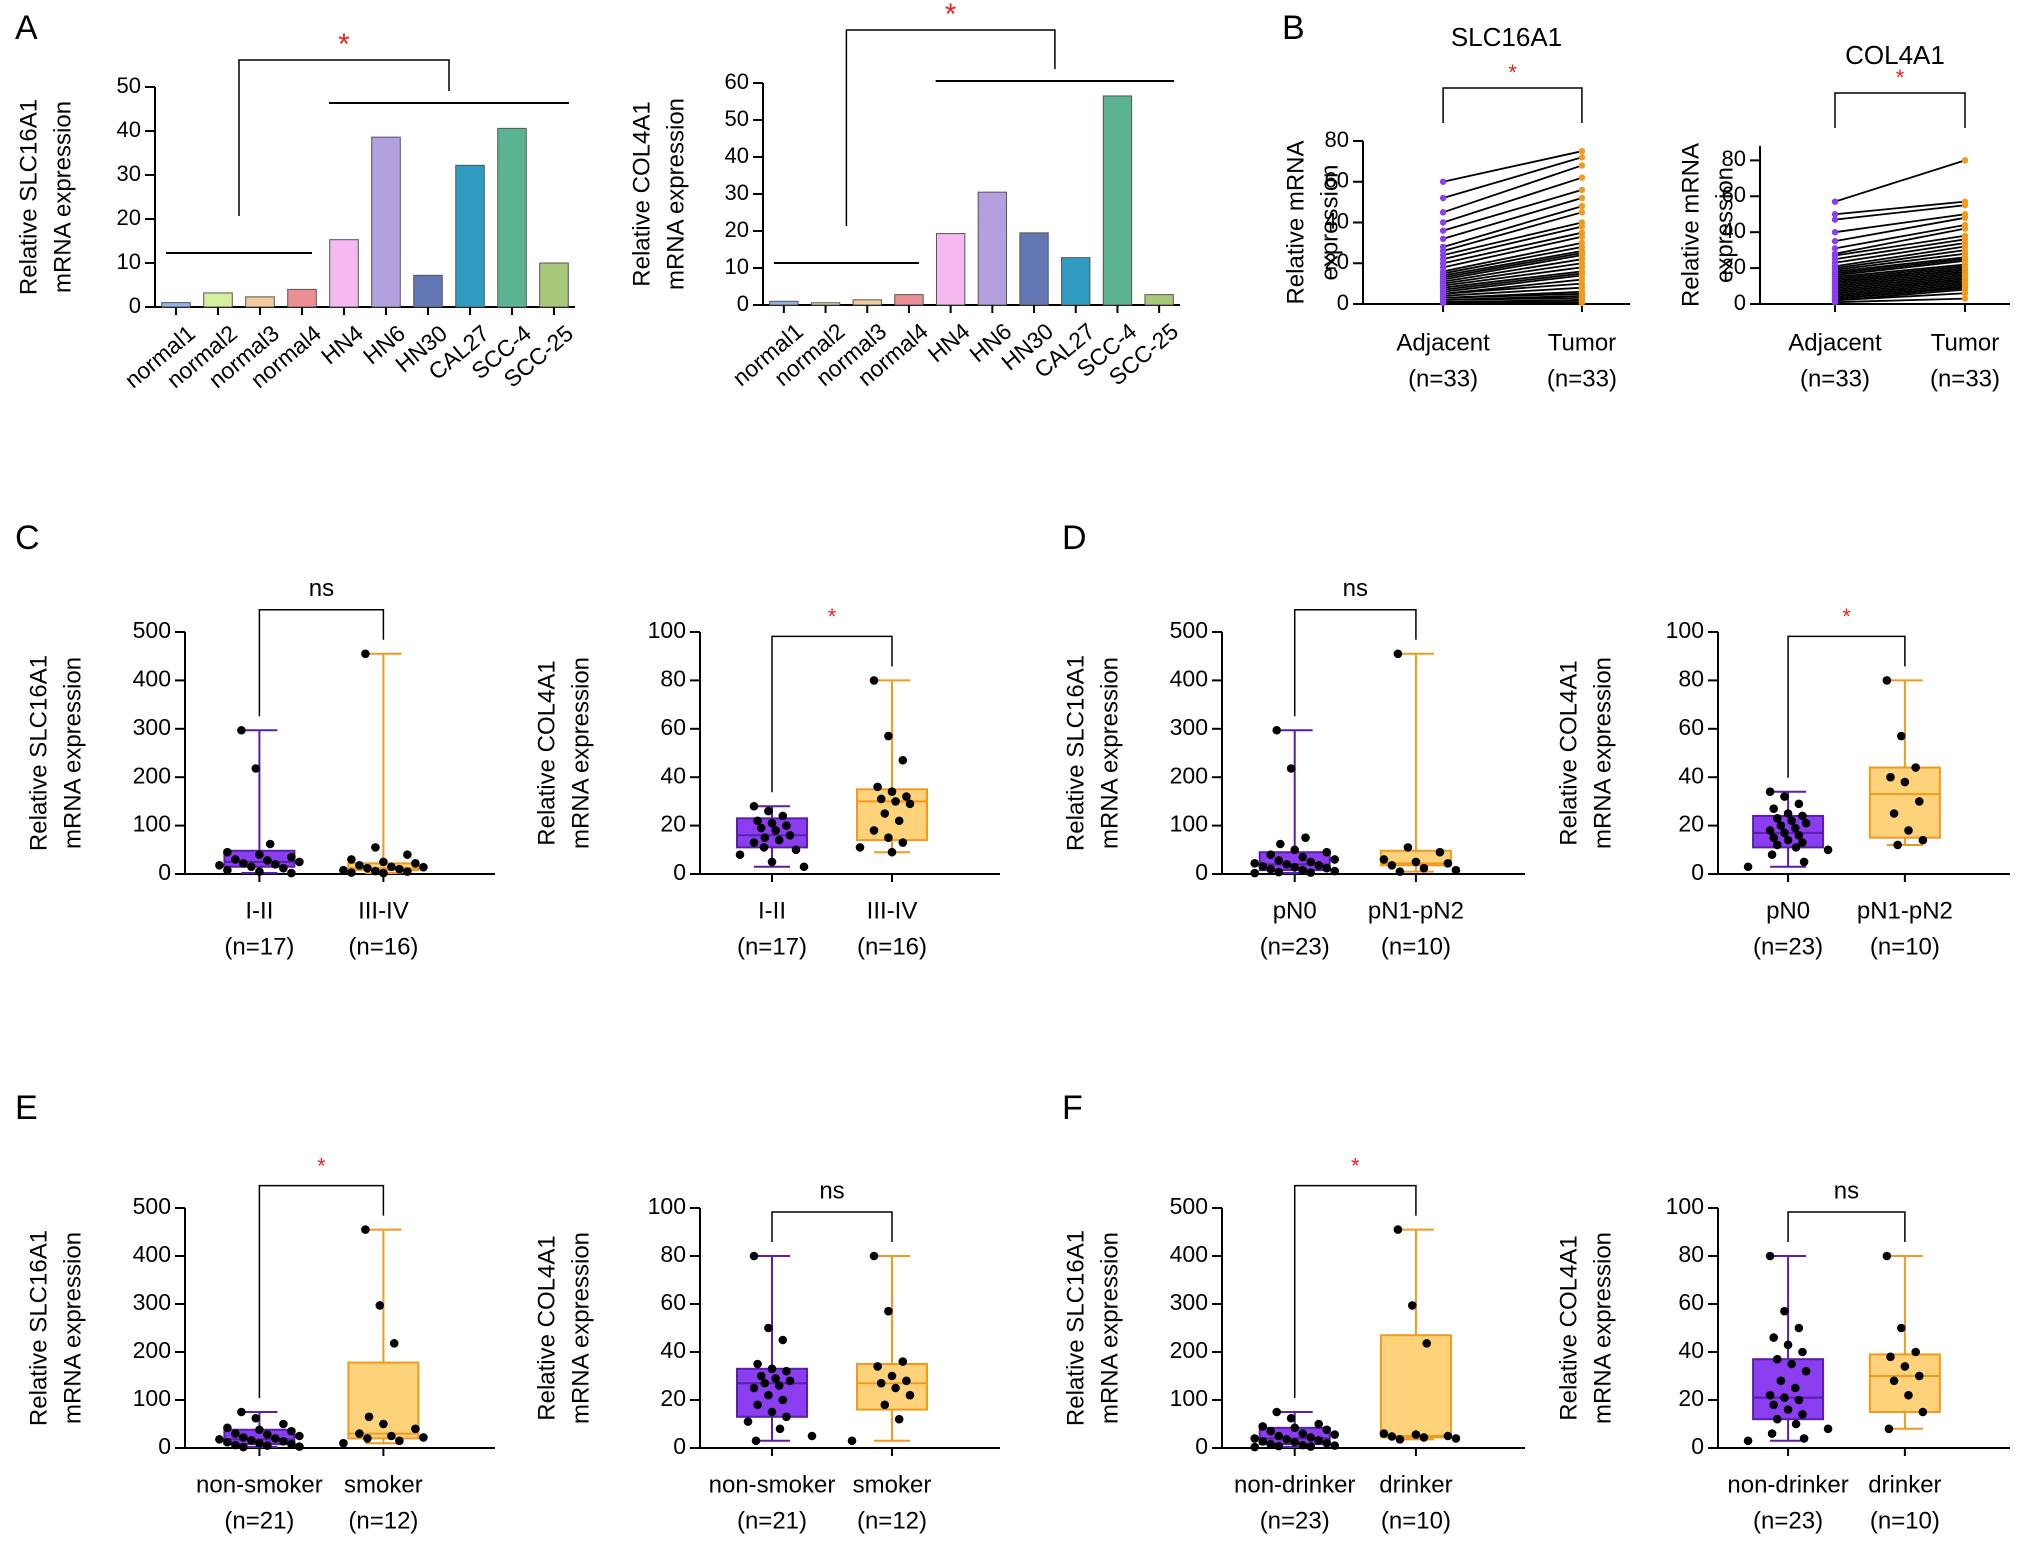  What do you see at coordinates (342, 345) in the screenshot?
I see `panel-a-x-tick-label: HN4` at bounding box center [342, 345].